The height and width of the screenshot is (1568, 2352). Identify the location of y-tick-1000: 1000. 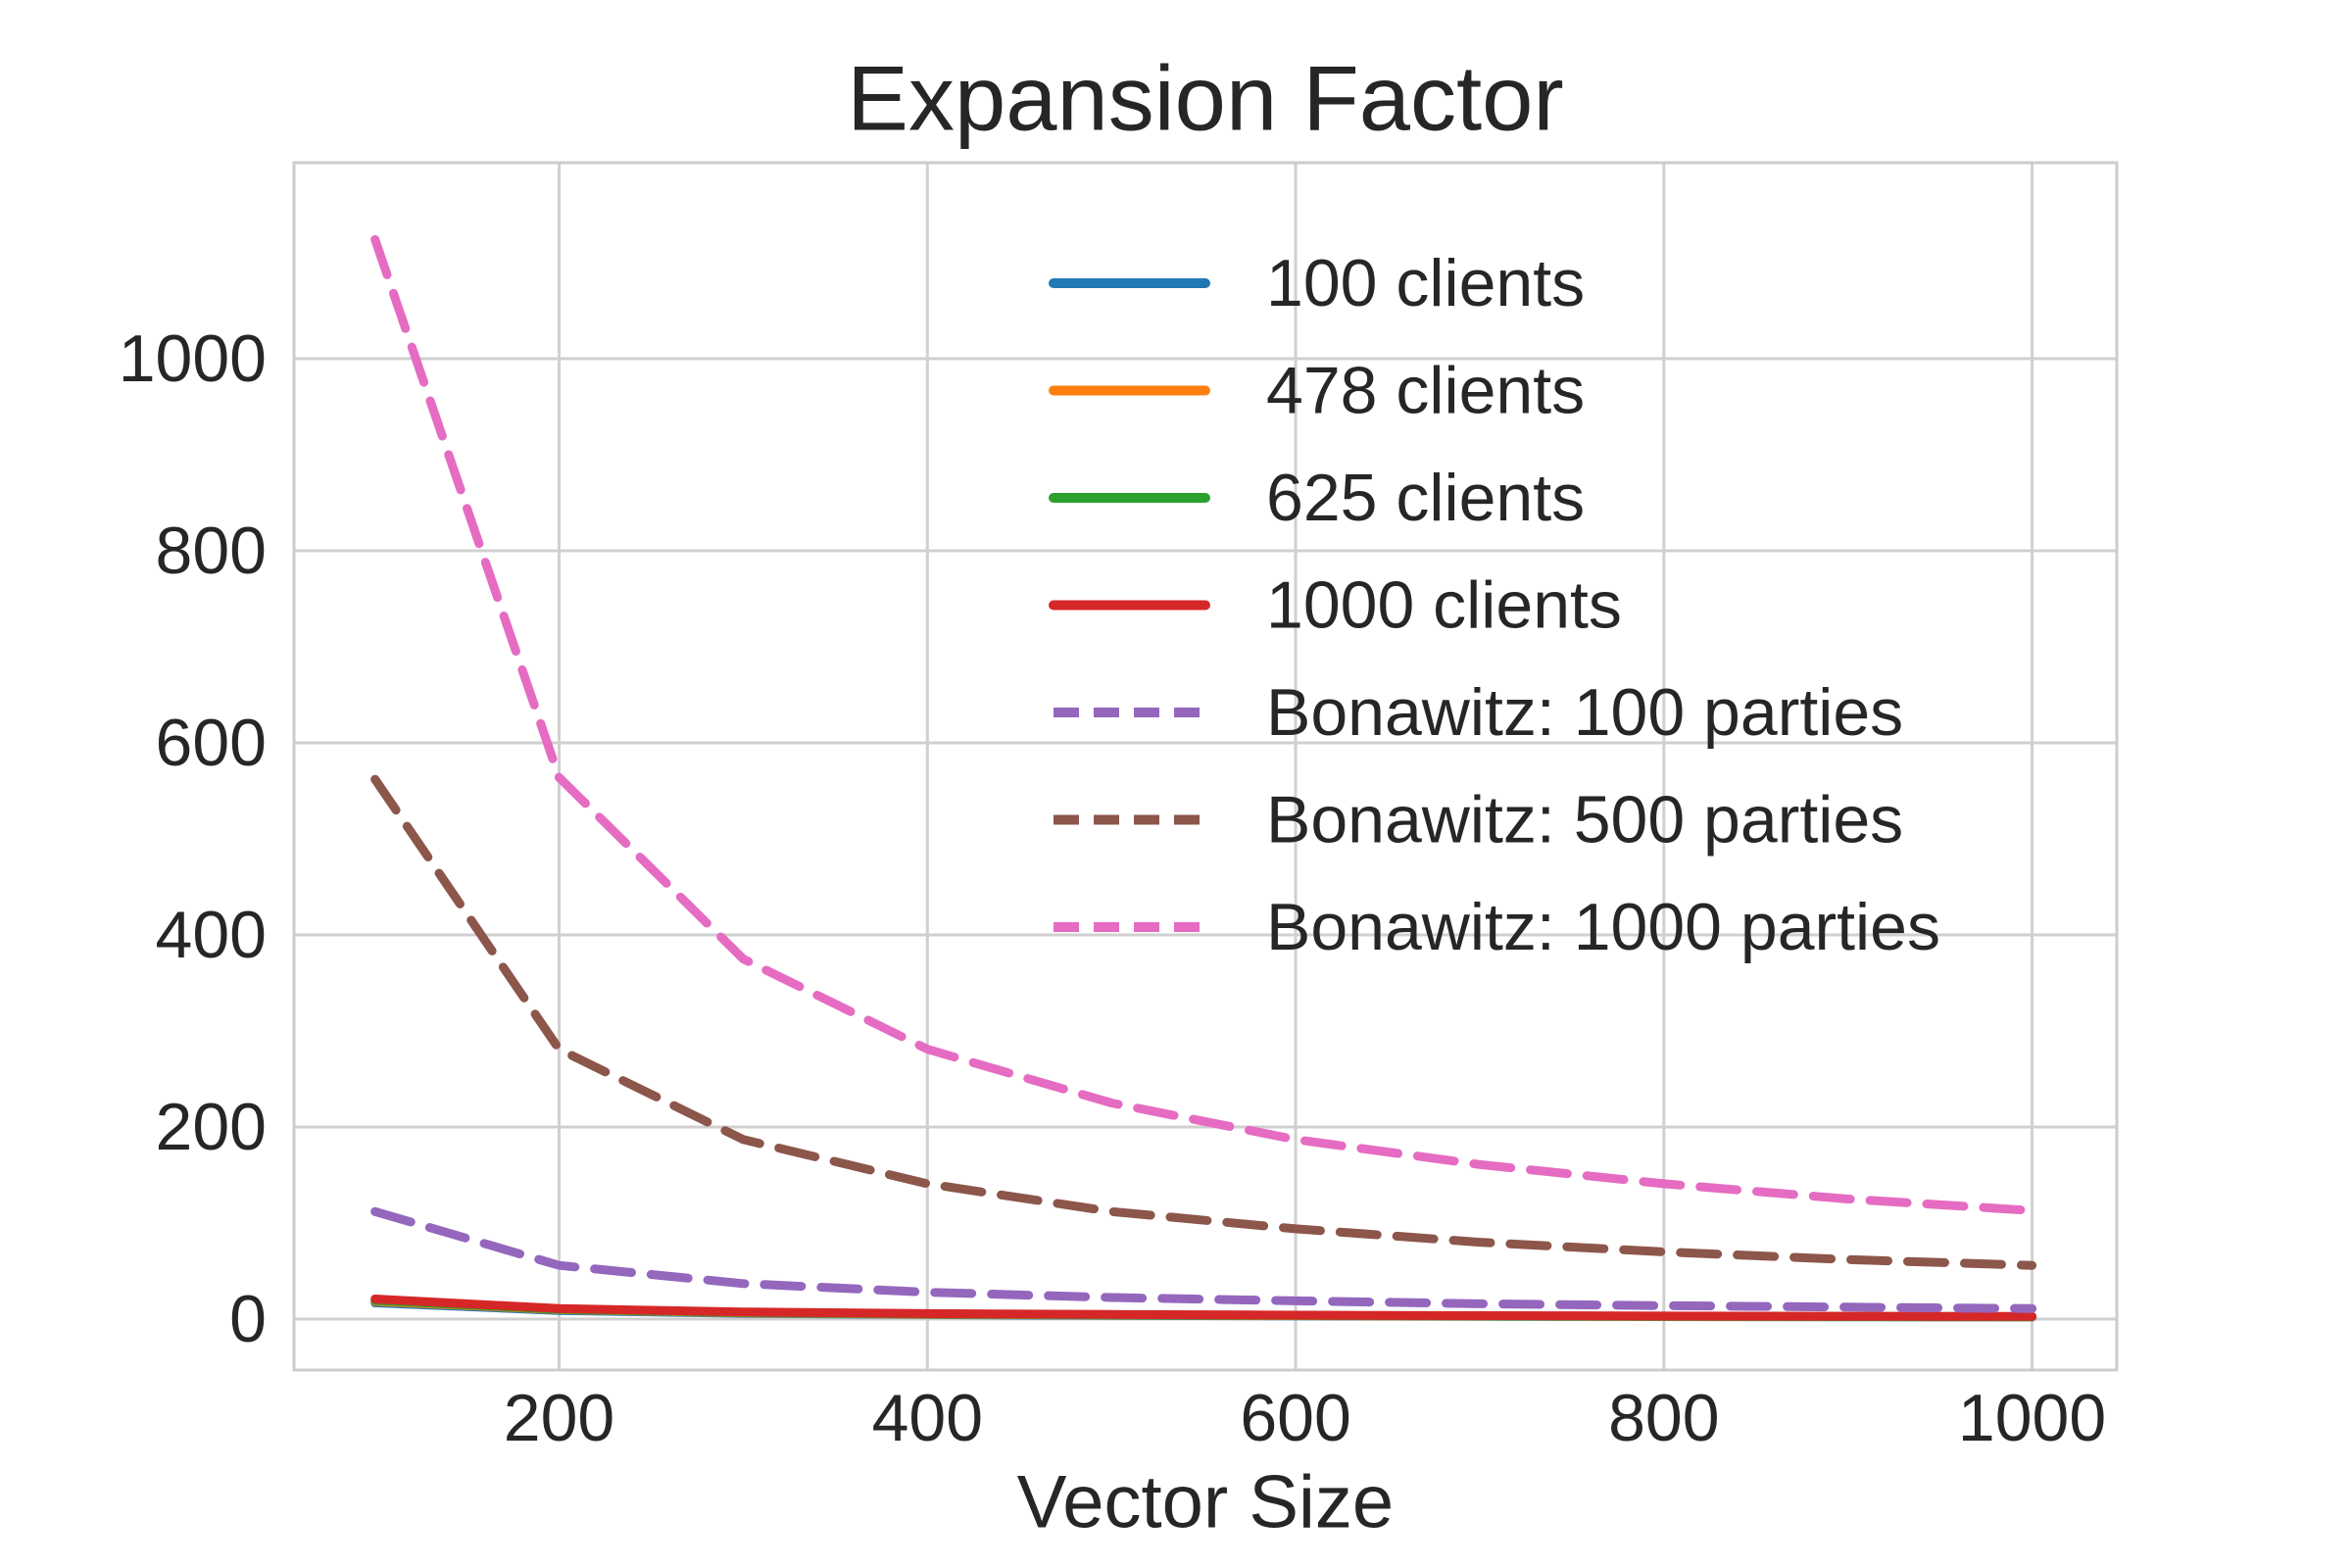
(193, 358).